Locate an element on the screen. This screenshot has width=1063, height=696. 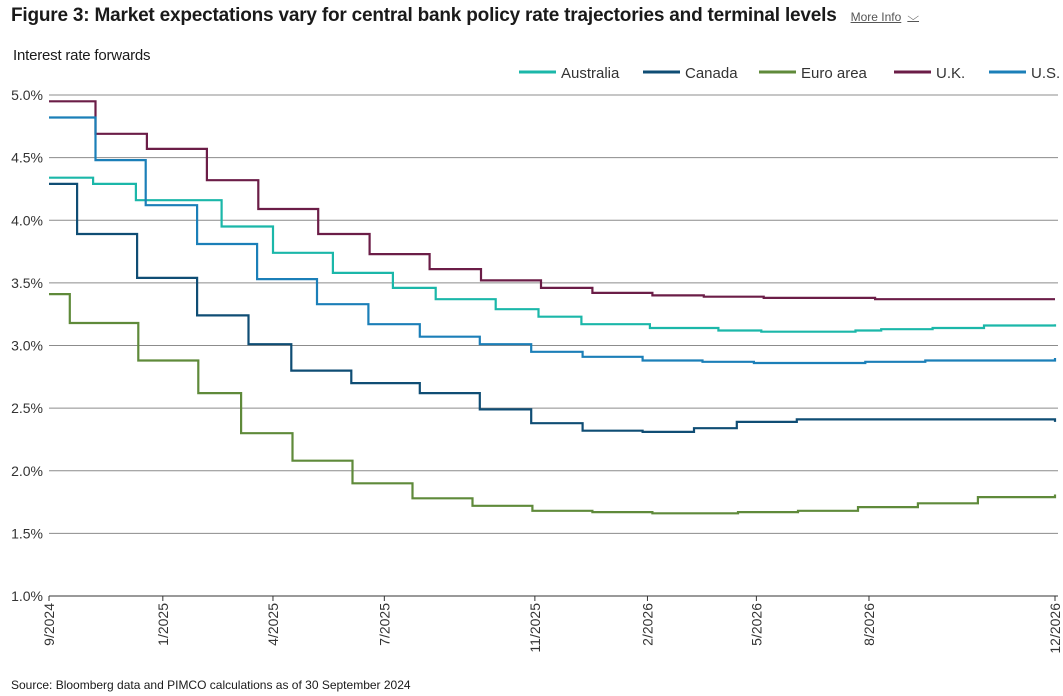
y-tick-label: 3.5% is located at coordinates (27, 283).